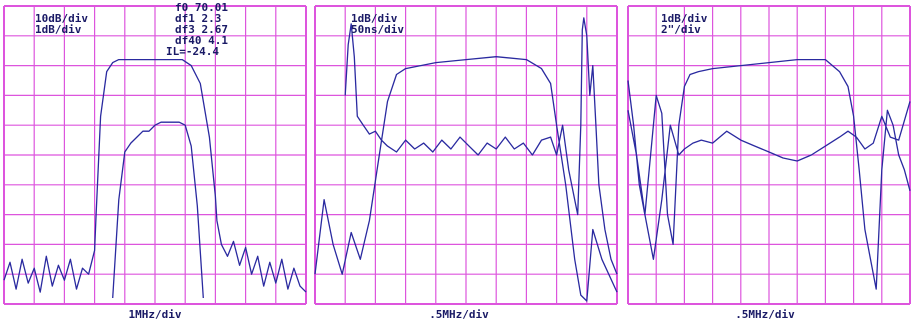  I want to click on chart-3-annotation-1: 1dB/div, so click(684, 18).